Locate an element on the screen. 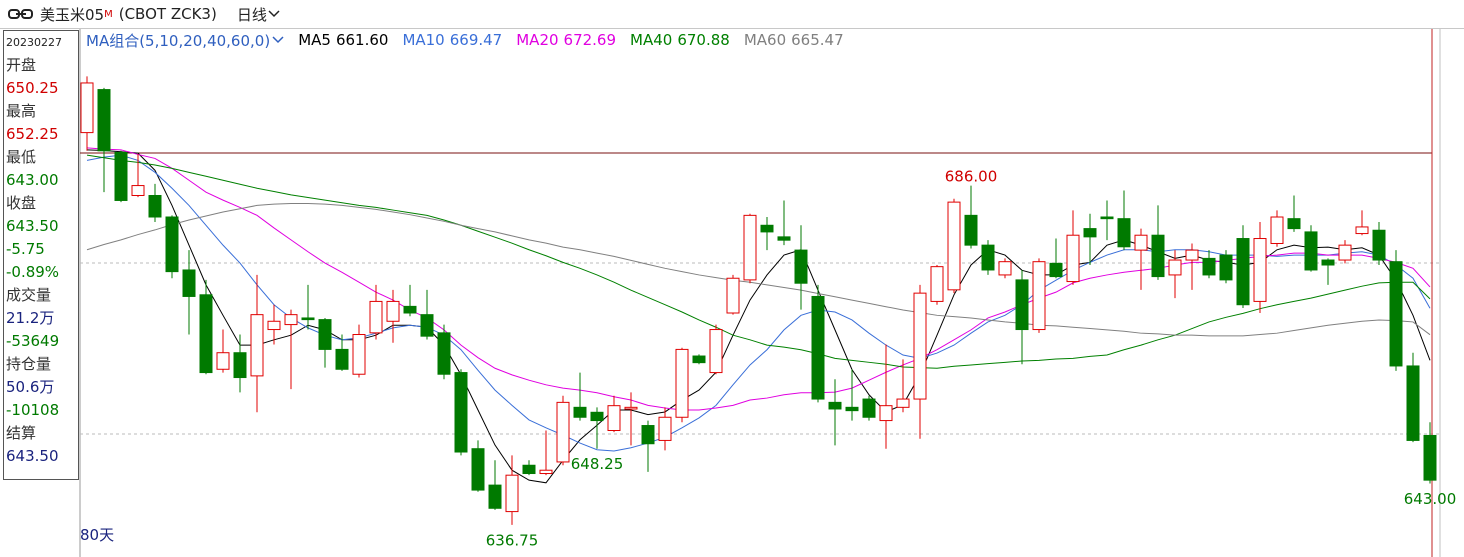  ma-legend: MA20 672.69 is located at coordinates (566, 40).